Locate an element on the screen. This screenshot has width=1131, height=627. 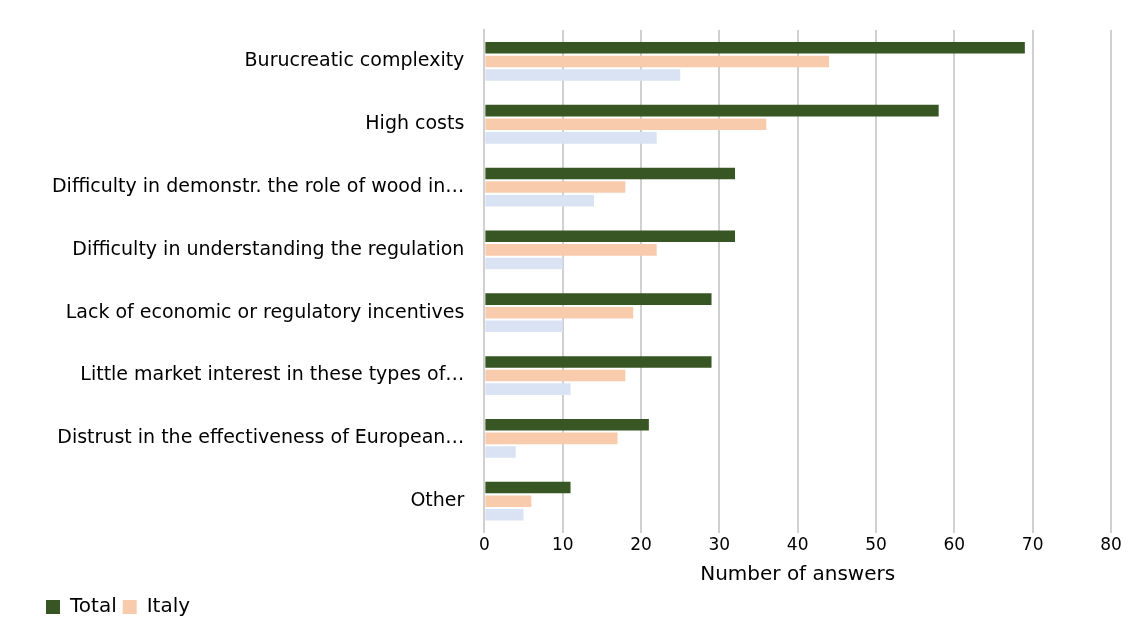
y-tick-label: Difficulty in understanding the regulation is located at coordinates (268, 247).